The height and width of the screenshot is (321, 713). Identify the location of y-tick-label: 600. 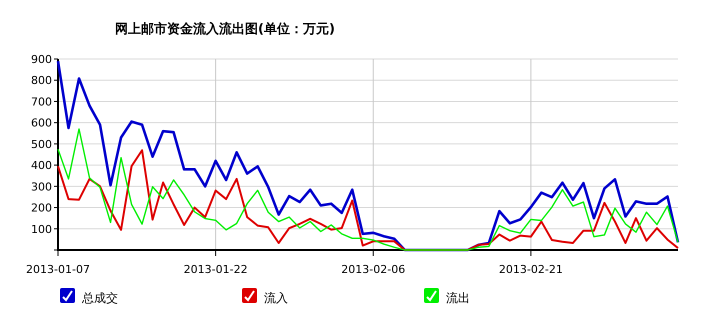
(41, 123).